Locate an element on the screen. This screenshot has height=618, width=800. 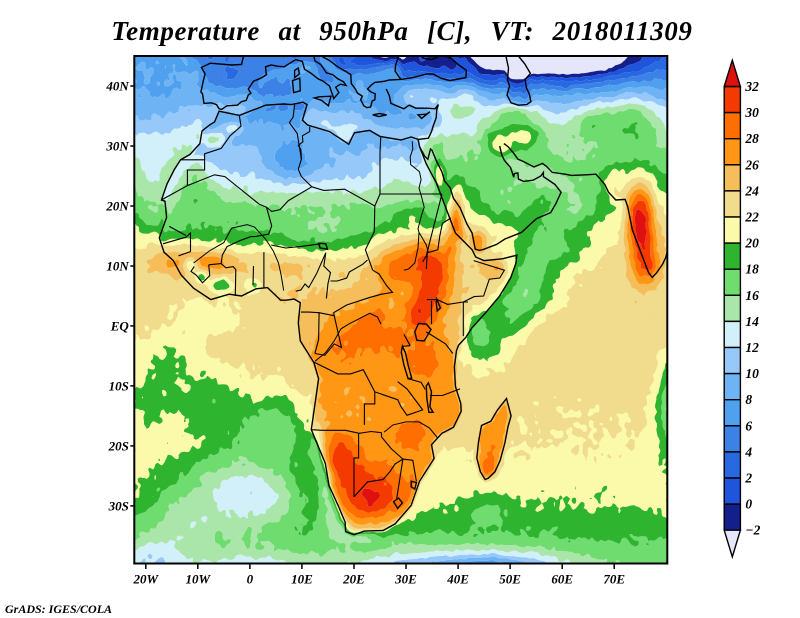
svg-text: 70E is located at coordinates (614, 579).